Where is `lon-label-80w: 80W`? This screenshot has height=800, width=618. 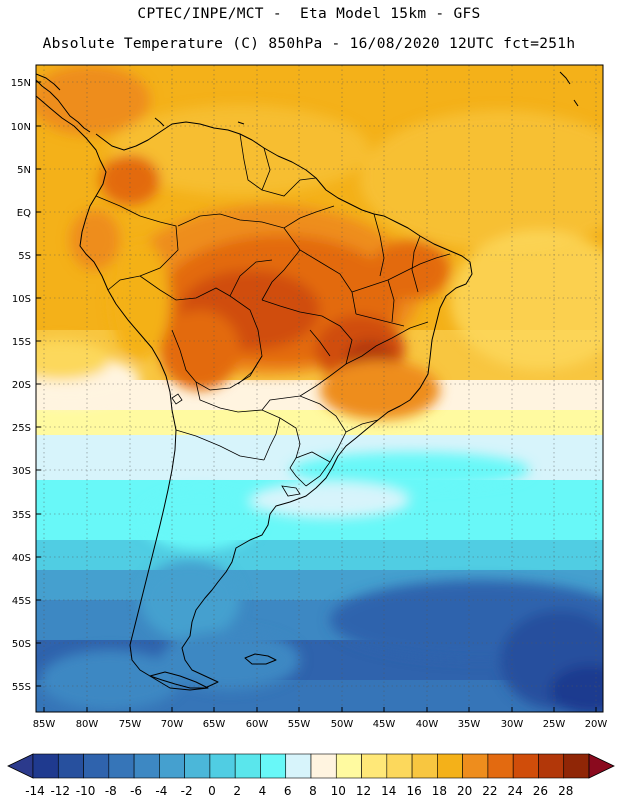 lon-label-80w: 80W is located at coordinates (87, 724).